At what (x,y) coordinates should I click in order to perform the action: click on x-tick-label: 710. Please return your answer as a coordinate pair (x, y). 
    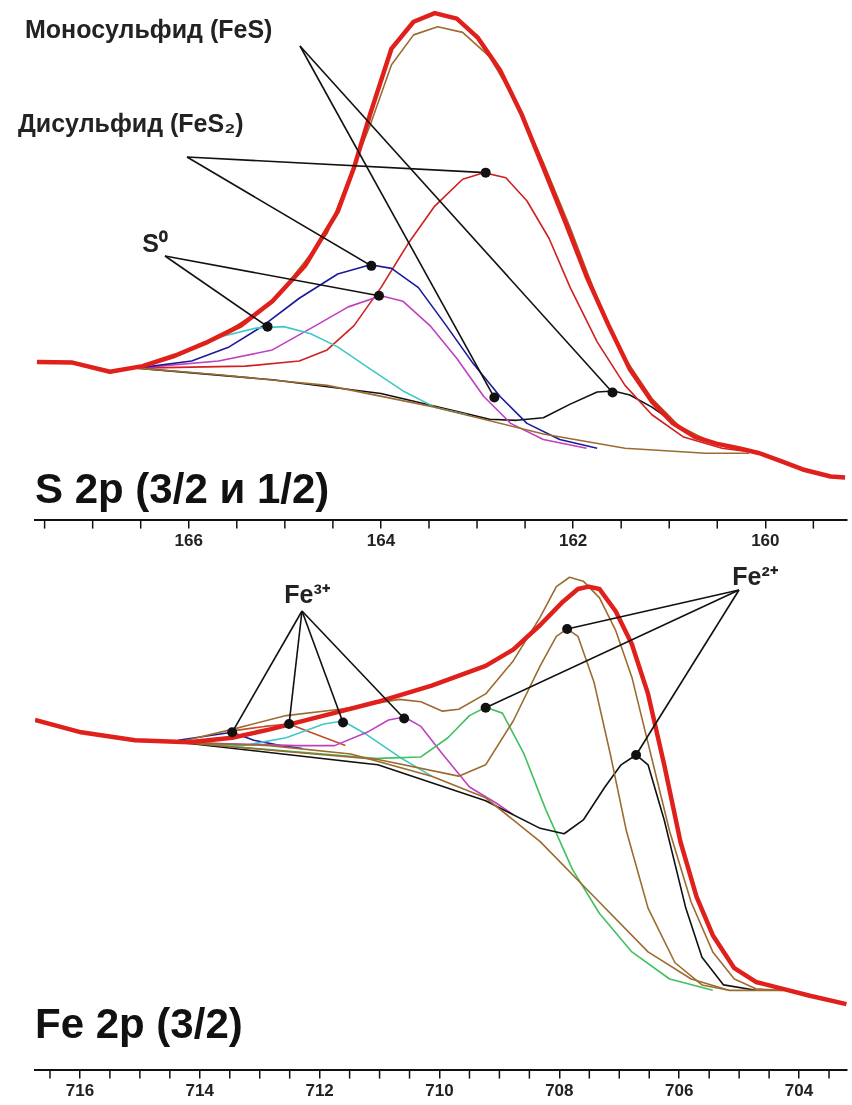
    Looking at the image, I should click on (439, 1091).